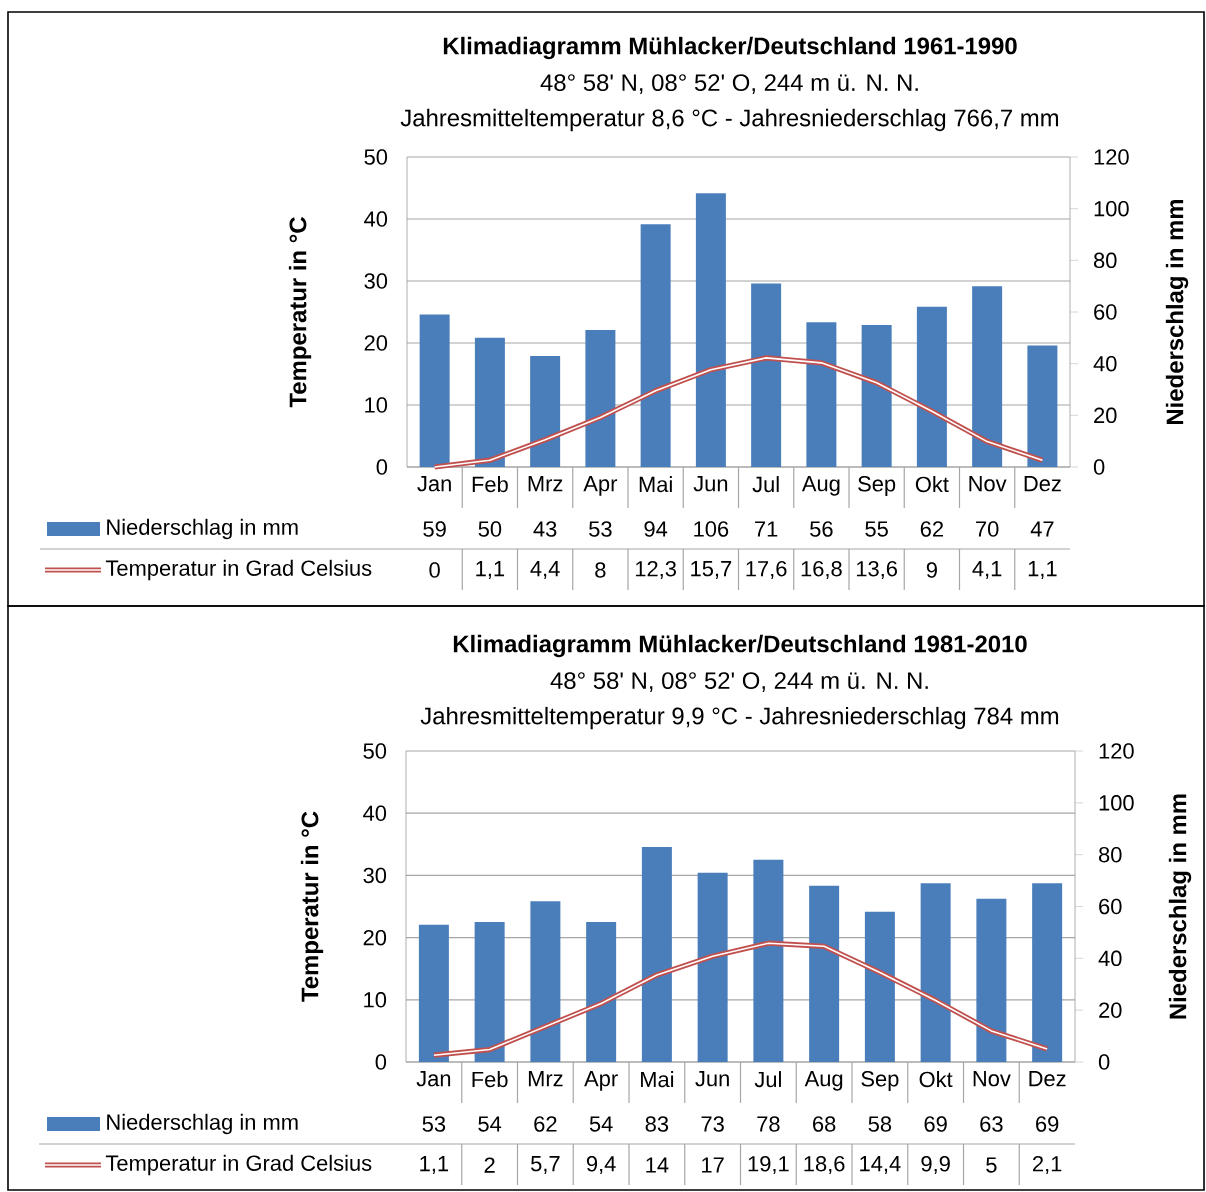 The width and height of the screenshot is (1206, 1192). What do you see at coordinates (1110, 958) in the screenshot?
I see `y2-tick-label: 40` at bounding box center [1110, 958].